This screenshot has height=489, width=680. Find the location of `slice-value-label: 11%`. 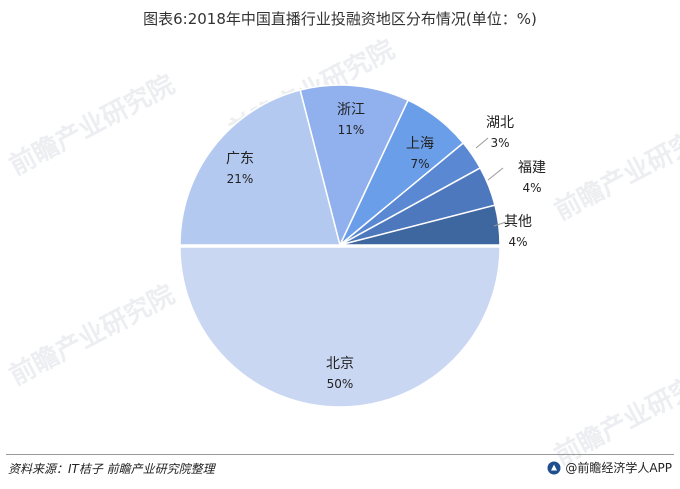

slice-value-label: 11% is located at coordinates (351, 130).